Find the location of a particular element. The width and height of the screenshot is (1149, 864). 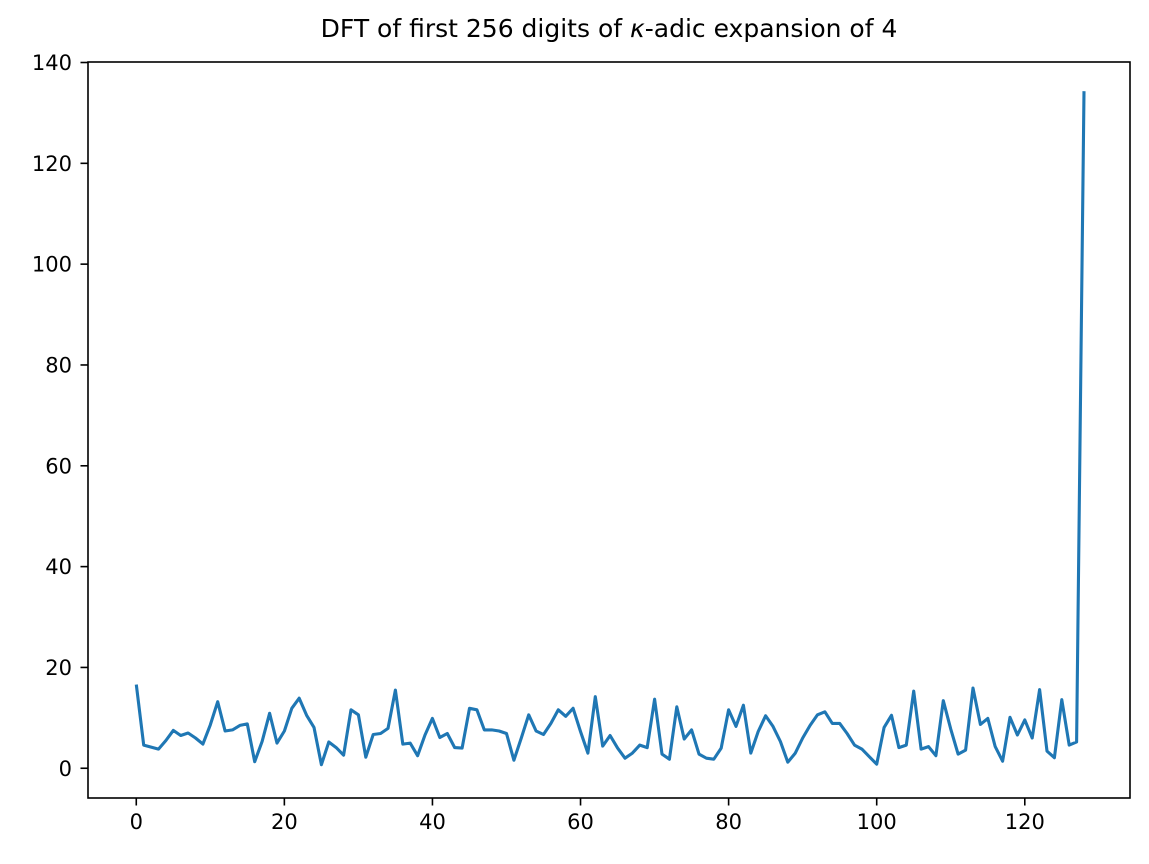

x-tick-label: 80 is located at coordinates (728, 822).